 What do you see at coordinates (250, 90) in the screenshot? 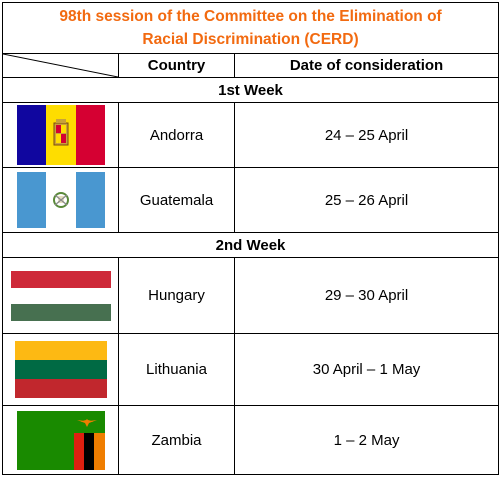
I see `week-1-label: 1st Week` at bounding box center [250, 90].